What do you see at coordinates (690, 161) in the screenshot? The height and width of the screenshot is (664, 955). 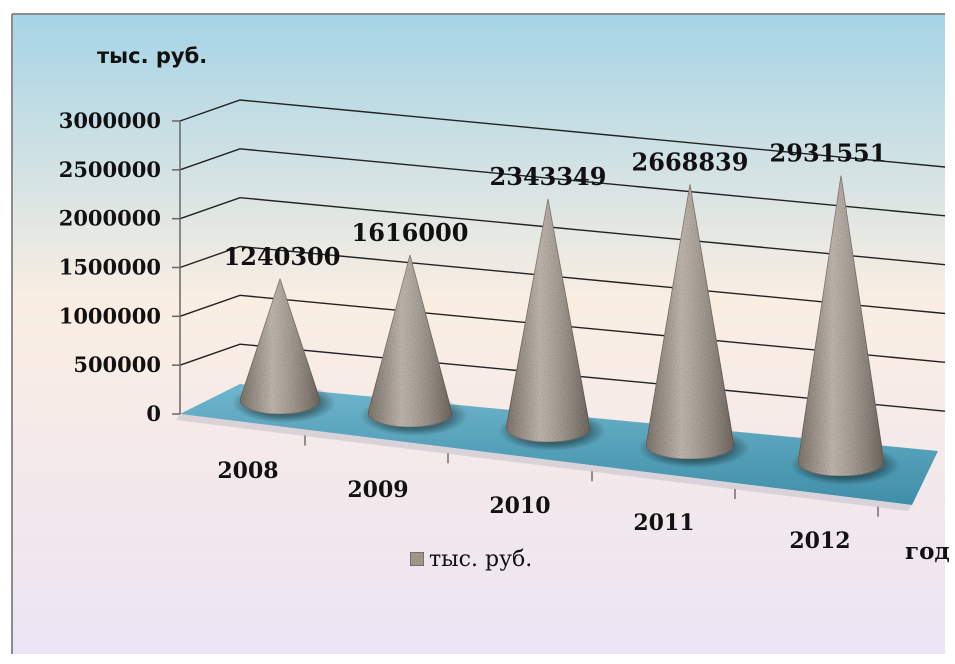 I see `data-label-2011: 2668839` at bounding box center [690, 161].